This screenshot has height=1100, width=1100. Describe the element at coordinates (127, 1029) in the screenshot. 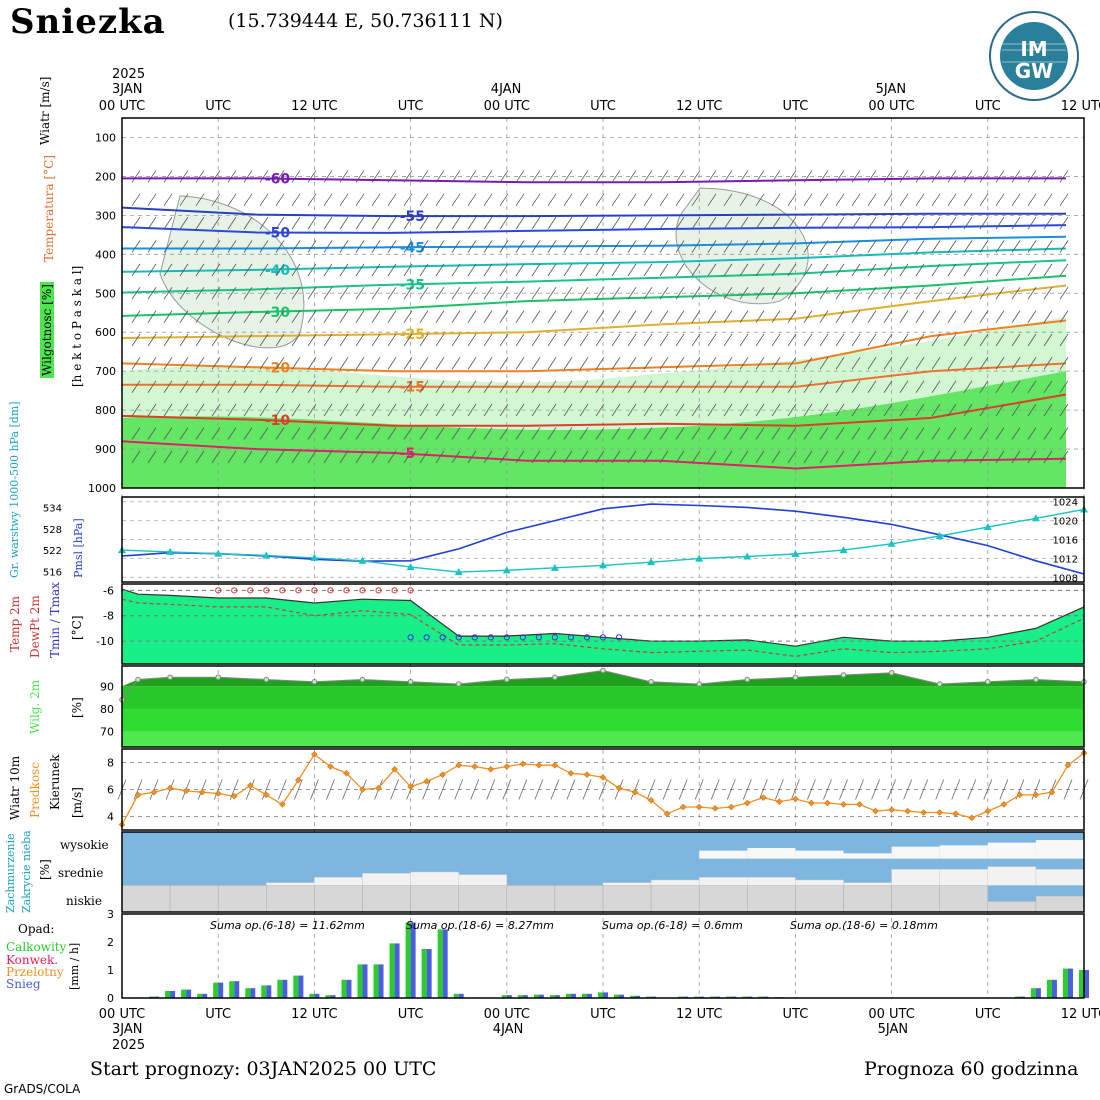

I see `day-label-bottom-0: 3JAN` at that location.